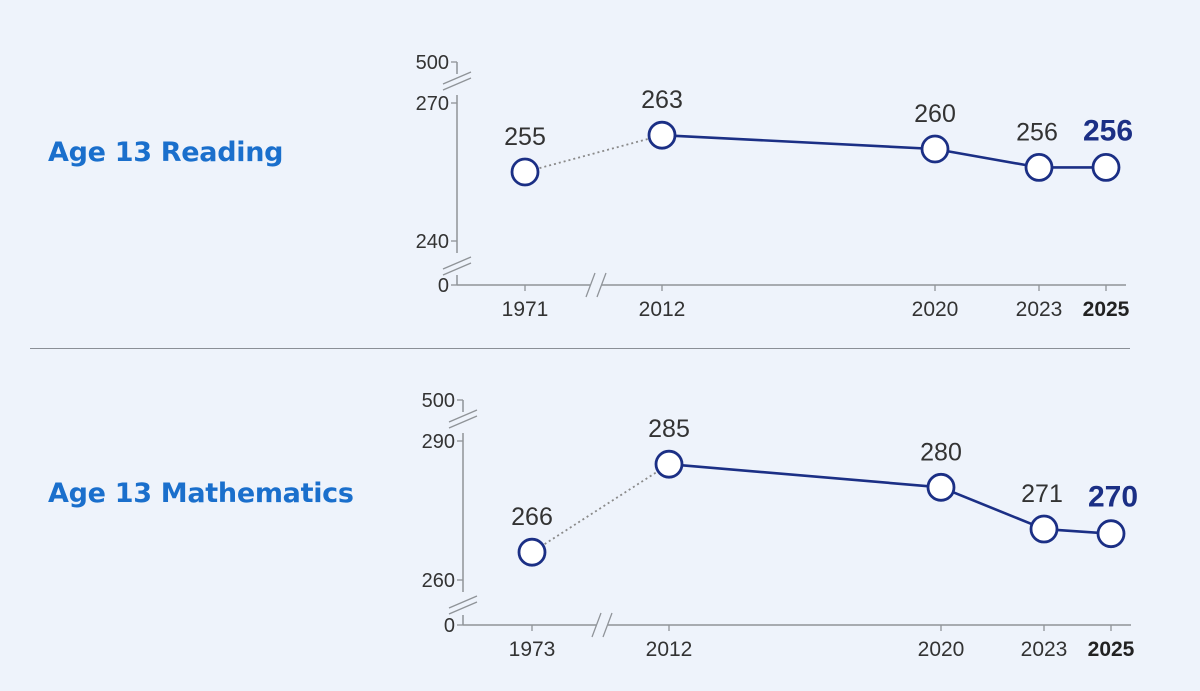  Describe the element at coordinates (532, 649) in the screenshot. I see `x-tick-label: 1973` at that location.